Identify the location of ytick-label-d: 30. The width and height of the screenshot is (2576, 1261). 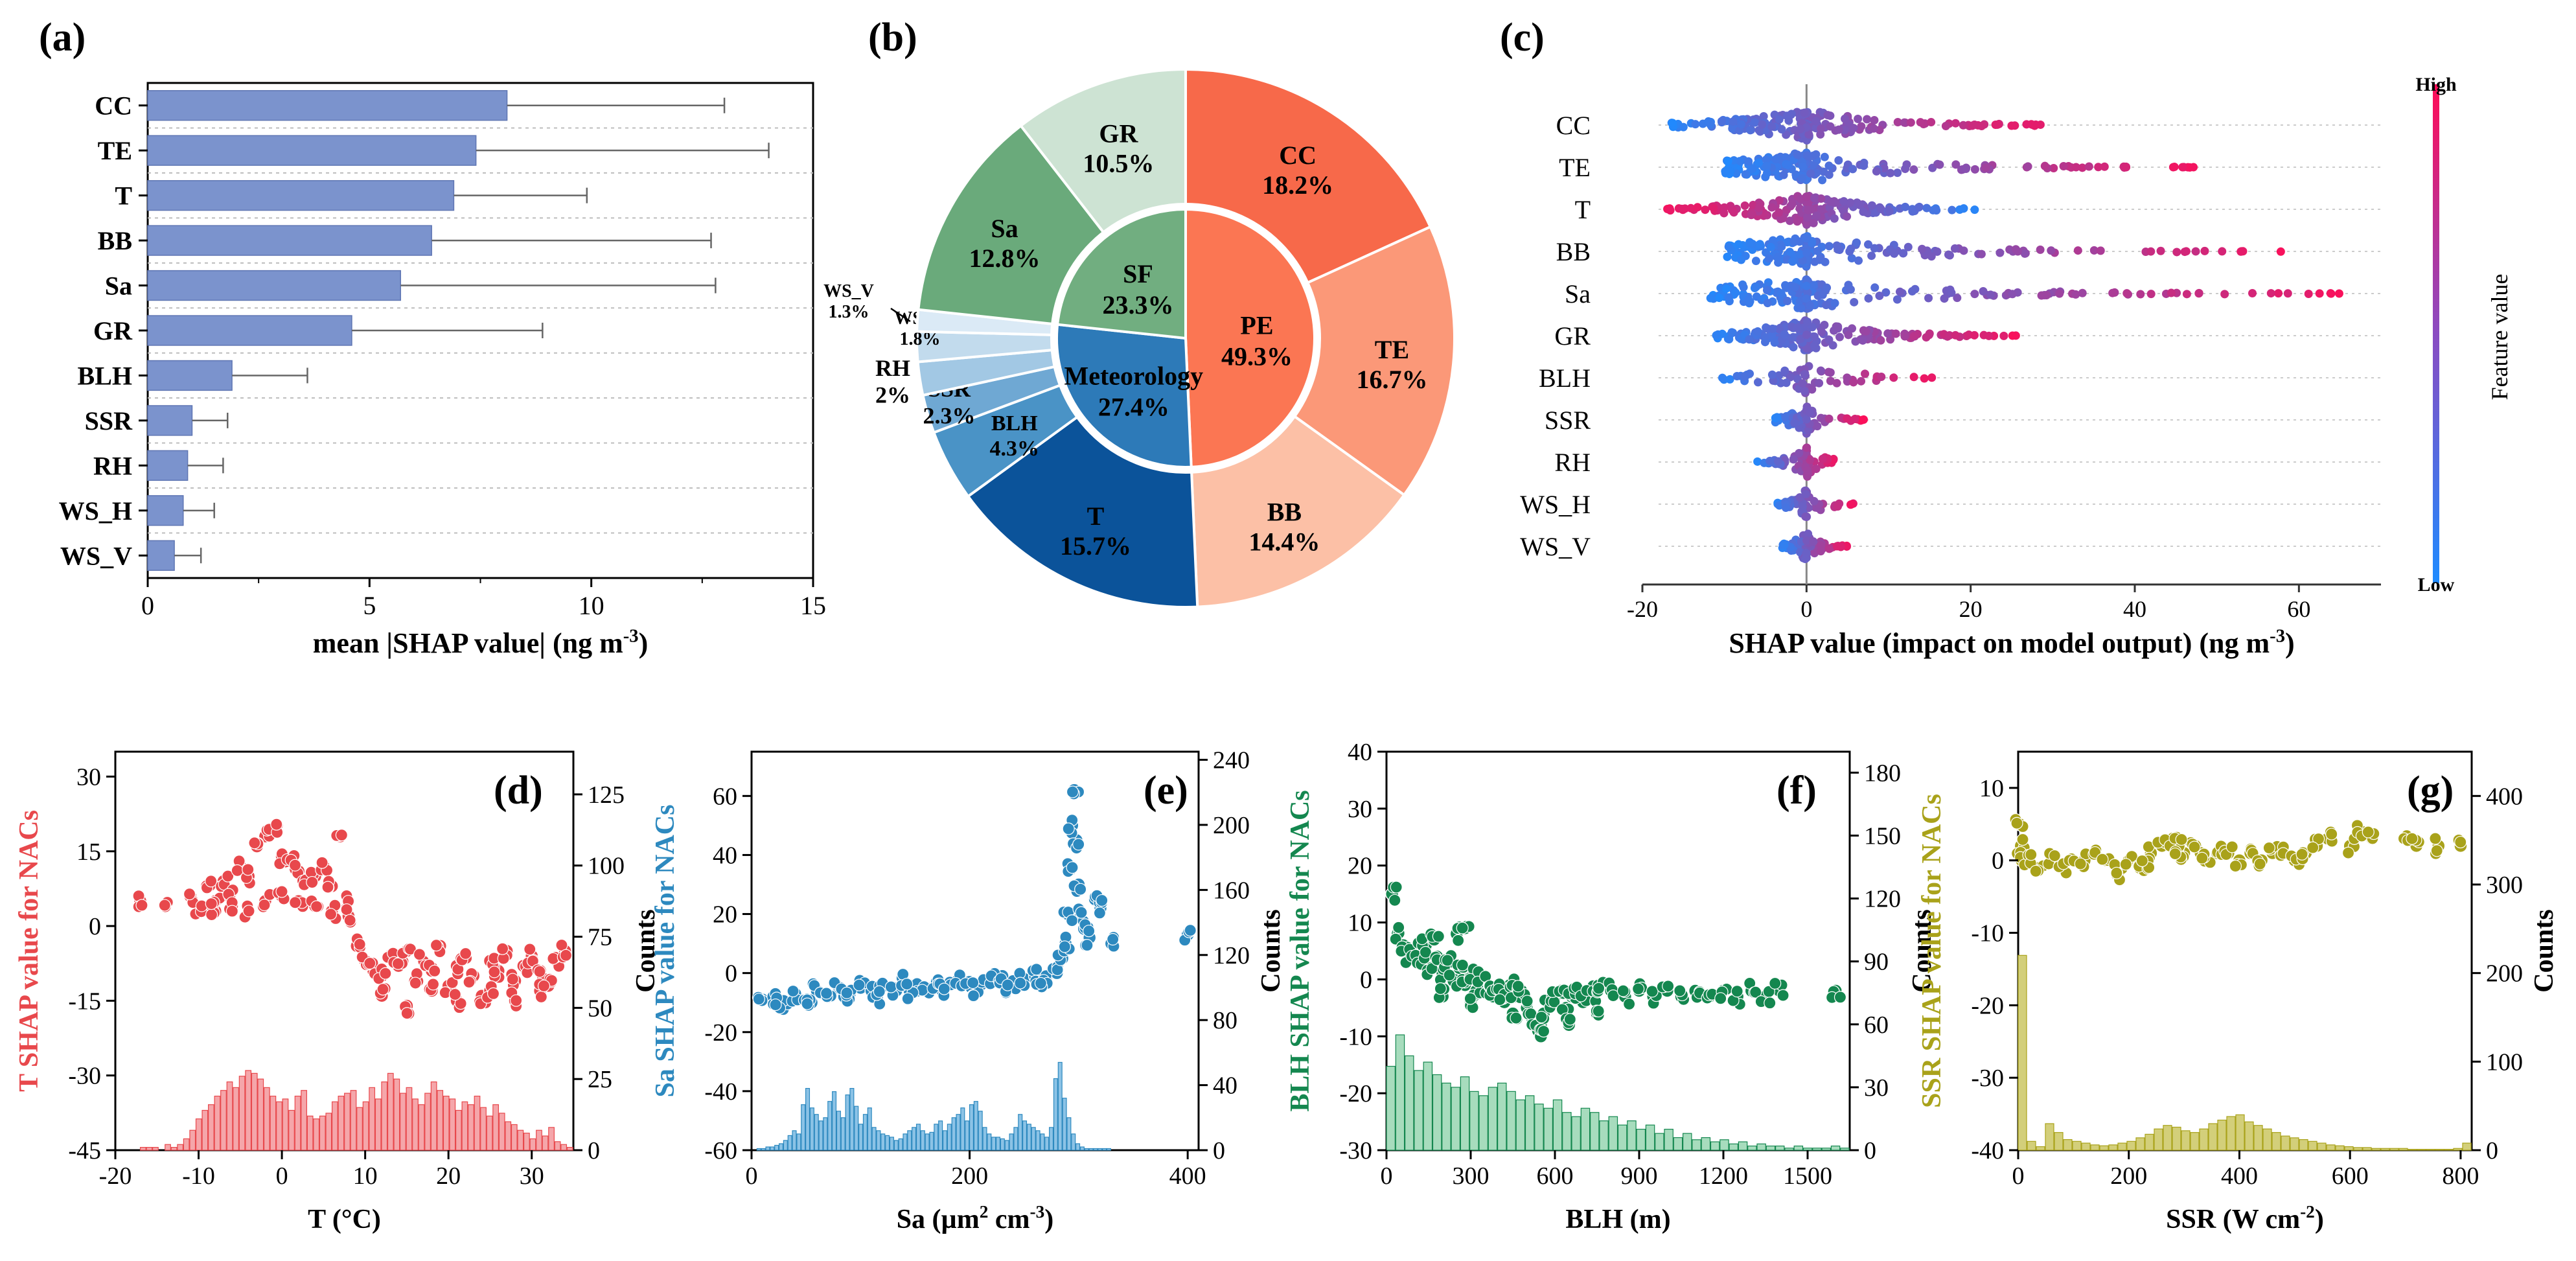
(89, 777).